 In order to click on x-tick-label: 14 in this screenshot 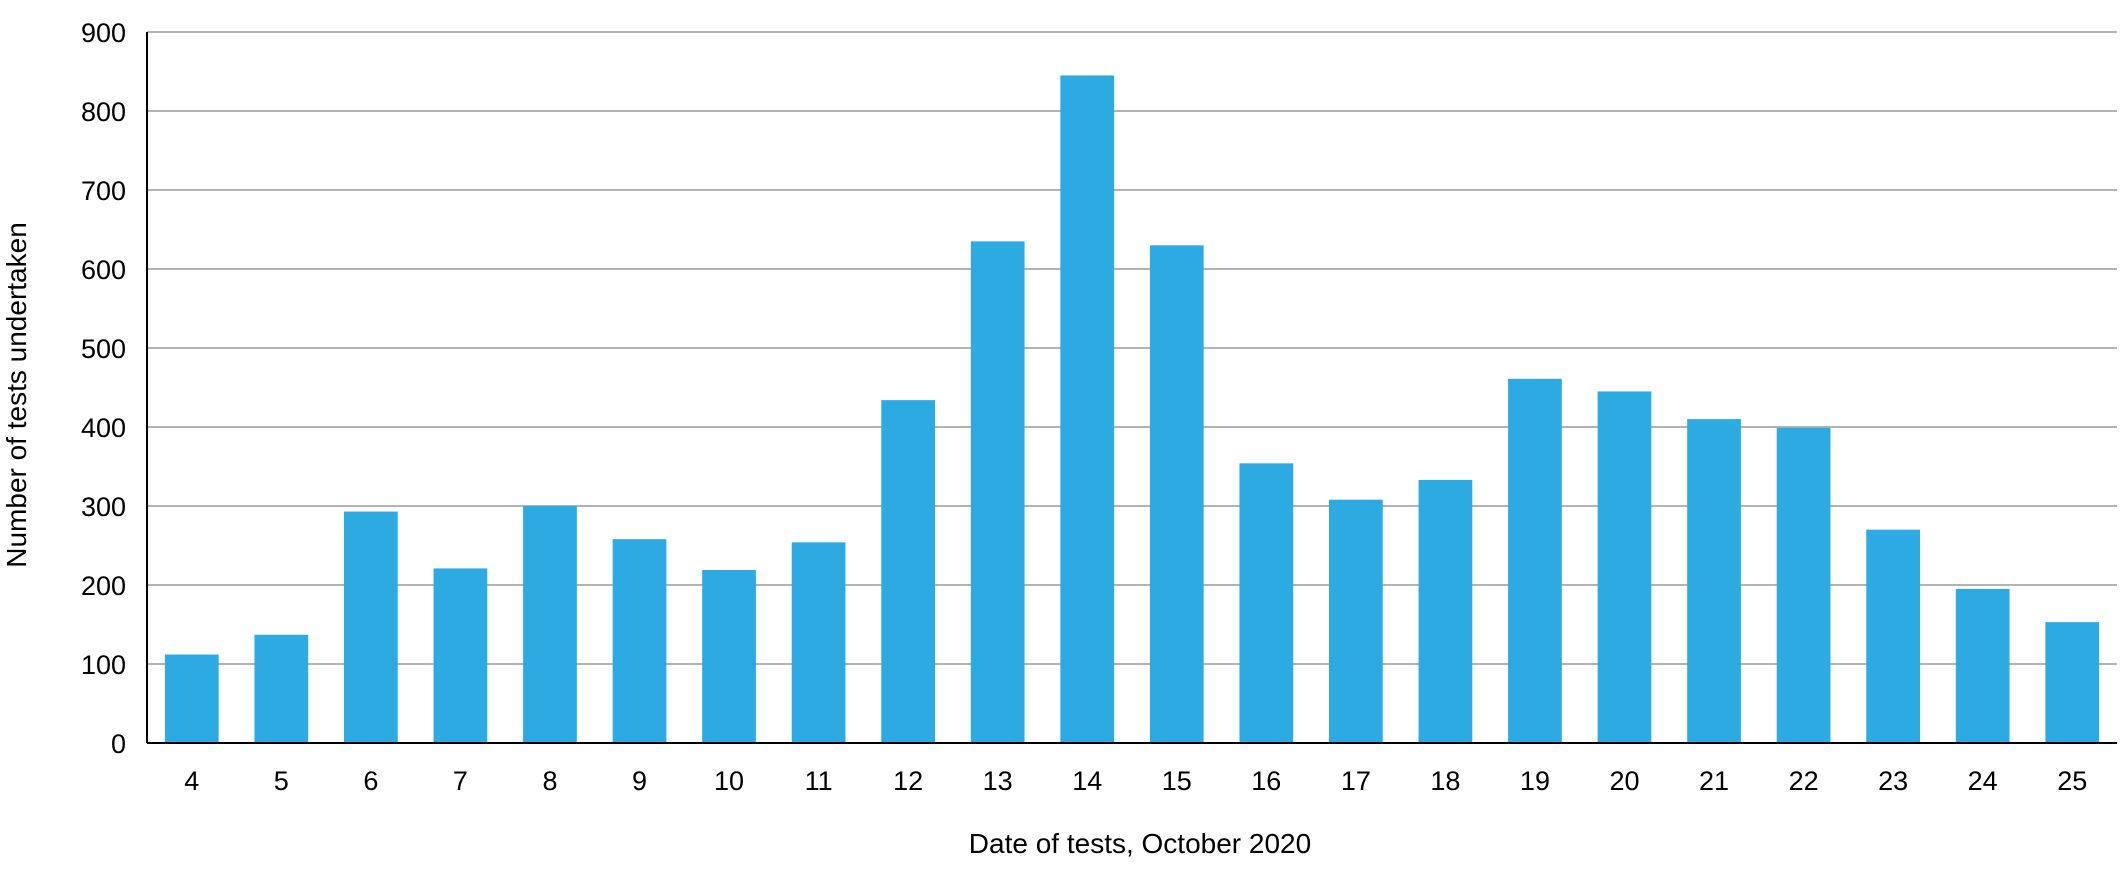, I will do `click(1087, 781)`.